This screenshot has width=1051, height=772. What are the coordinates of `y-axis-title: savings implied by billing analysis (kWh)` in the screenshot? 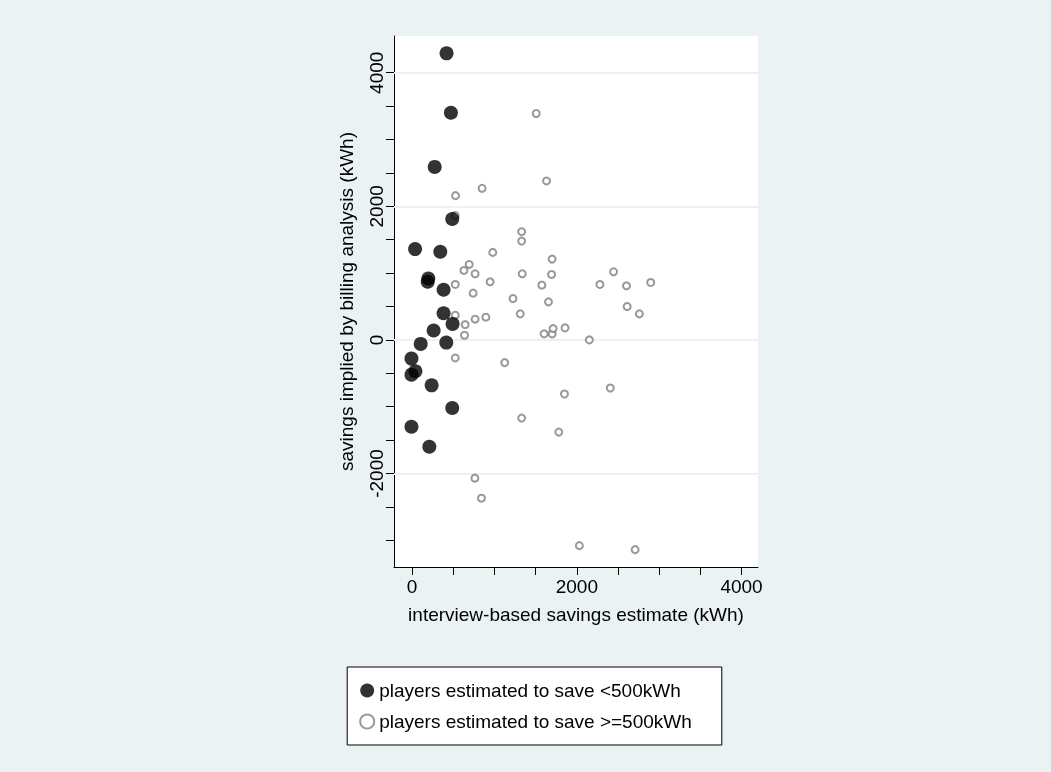 It's located at (346, 301).